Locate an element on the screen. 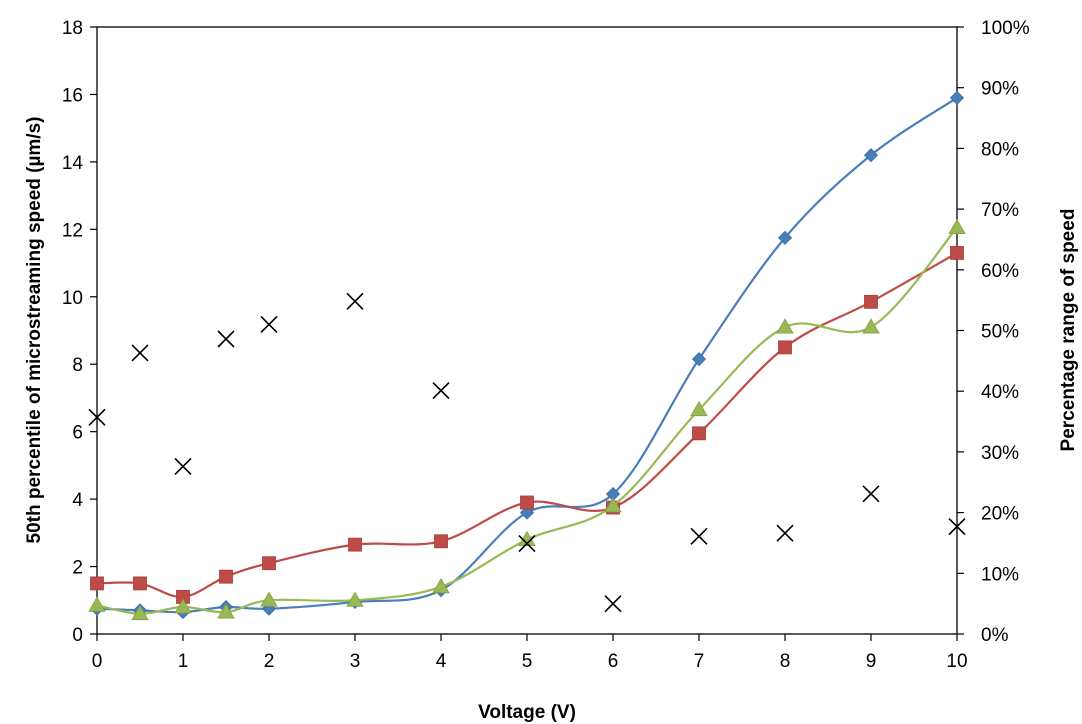 This screenshot has width=1082, height=724. y2-tick-label: 20% is located at coordinates (1000, 514).